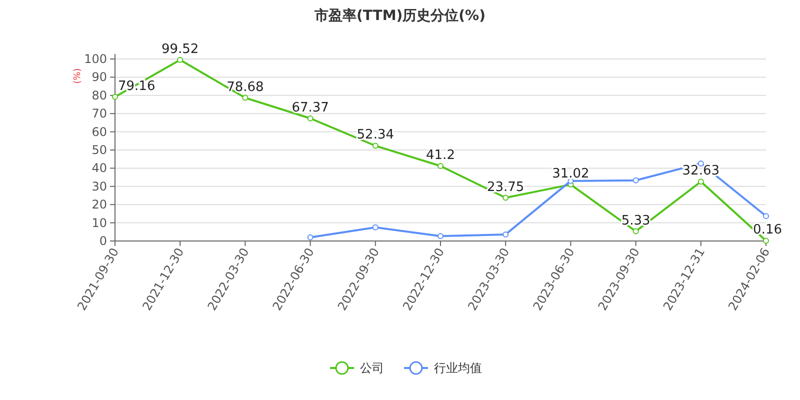 This screenshot has width=800, height=400. What do you see at coordinates (99, 150) in the screenshot?
I see `y-tick-label: 50` at bounding box center [99, 150].